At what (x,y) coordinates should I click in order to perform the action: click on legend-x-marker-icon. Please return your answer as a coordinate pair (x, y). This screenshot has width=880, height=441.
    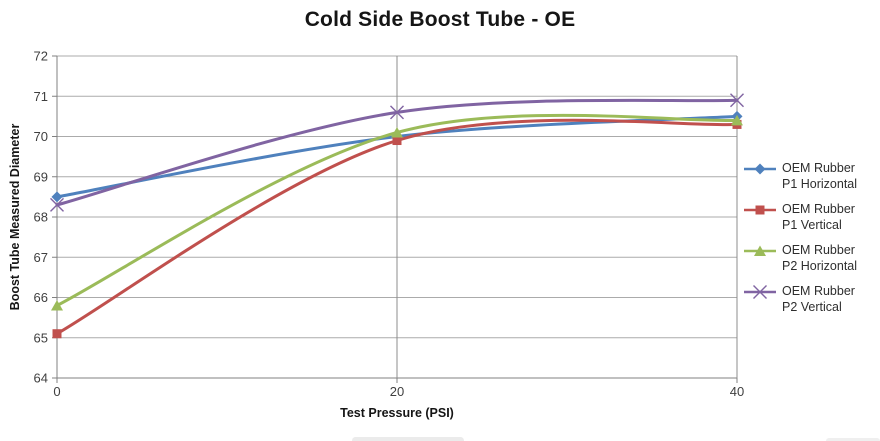
    Looking at the image, I should click on (760, 292).